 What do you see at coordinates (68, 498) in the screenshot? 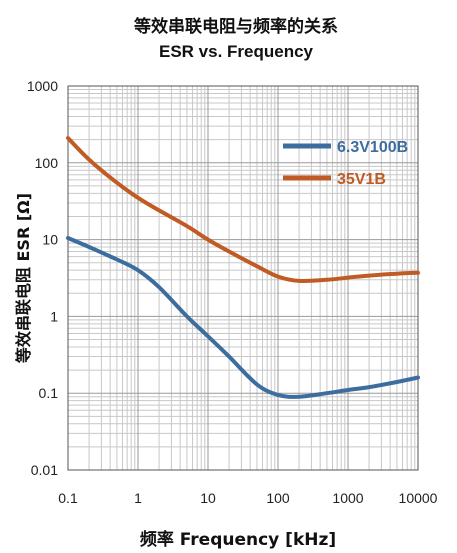
I see `x-tick-label: 0.1` at bounding box center [68, 498].